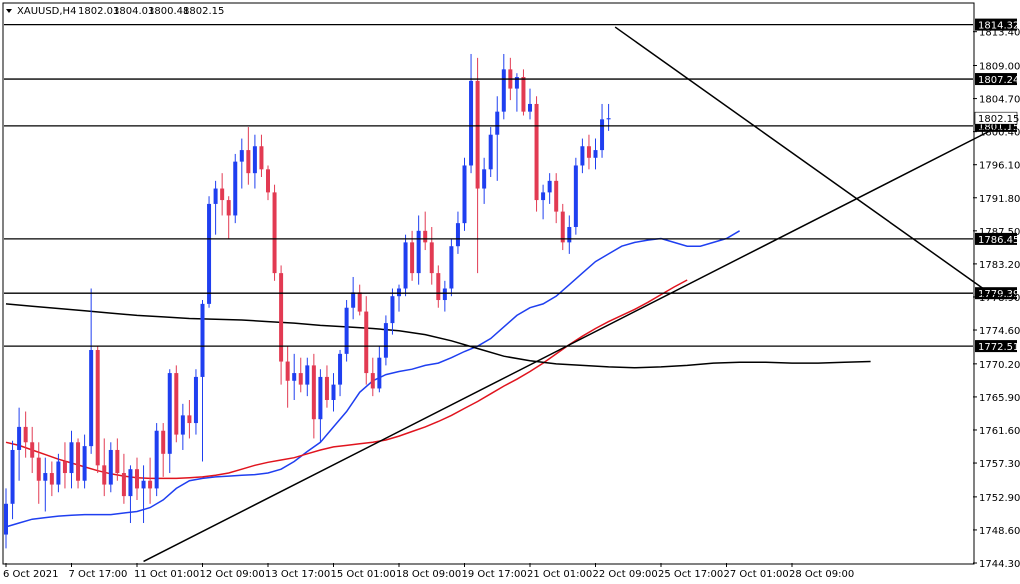 This screenshot has width=1020, height=584. I want to click on x-tick-label: 12 Oct 09:00, so click(232, 574).